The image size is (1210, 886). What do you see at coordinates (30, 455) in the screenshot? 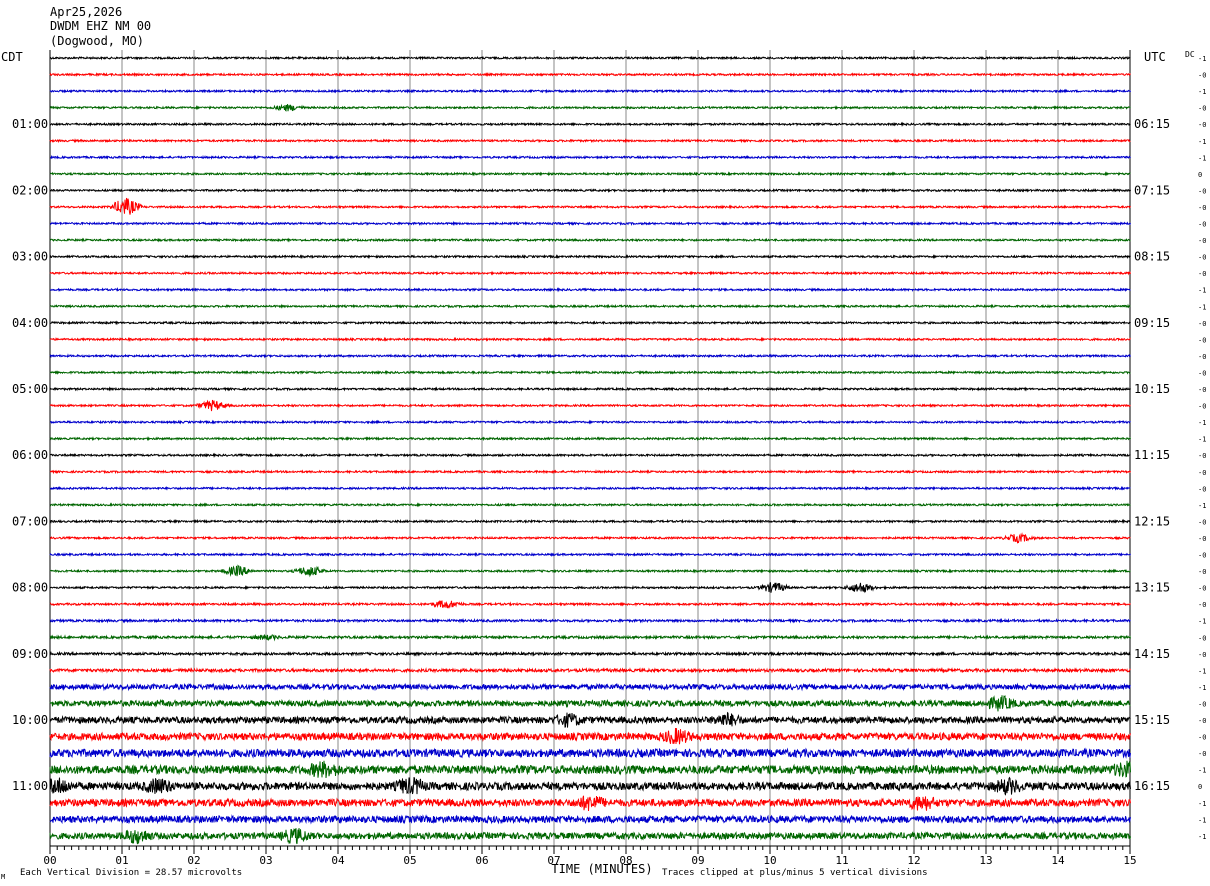
I see `left-hour-label: 06:00` at bounding box center [30, 455].